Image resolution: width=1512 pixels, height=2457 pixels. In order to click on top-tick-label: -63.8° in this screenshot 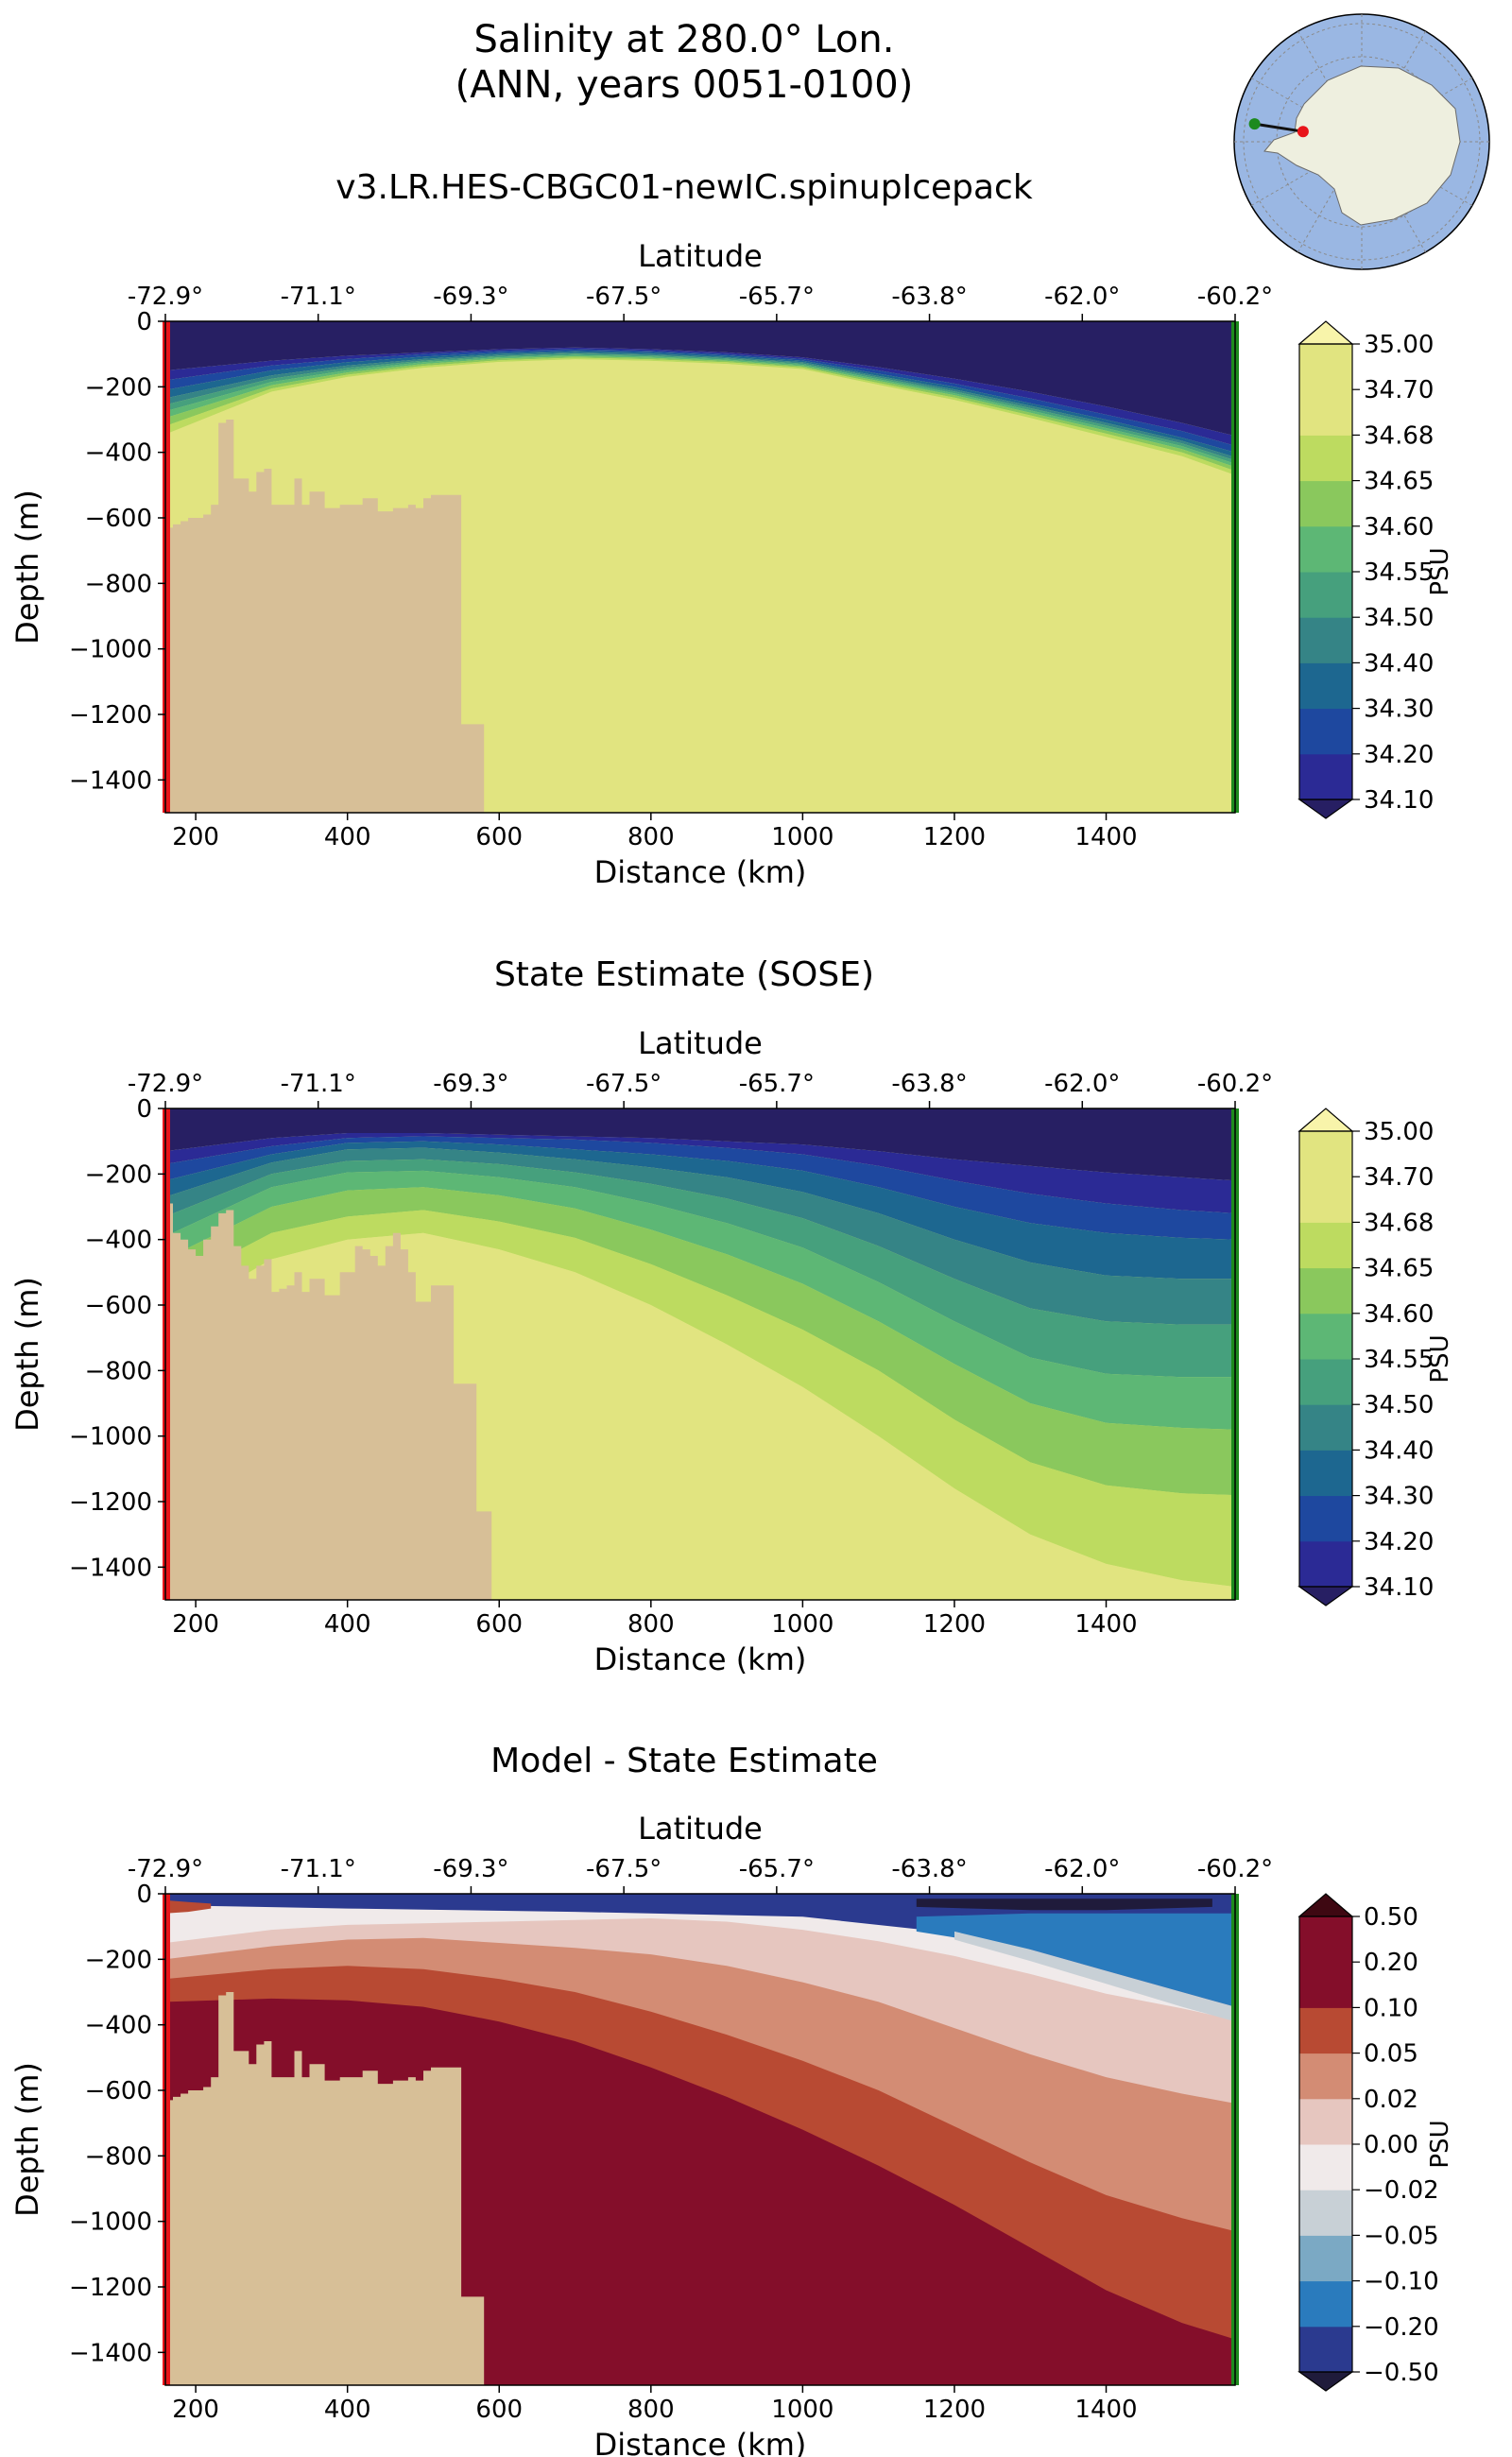, I will do `click(929, 1869)`.